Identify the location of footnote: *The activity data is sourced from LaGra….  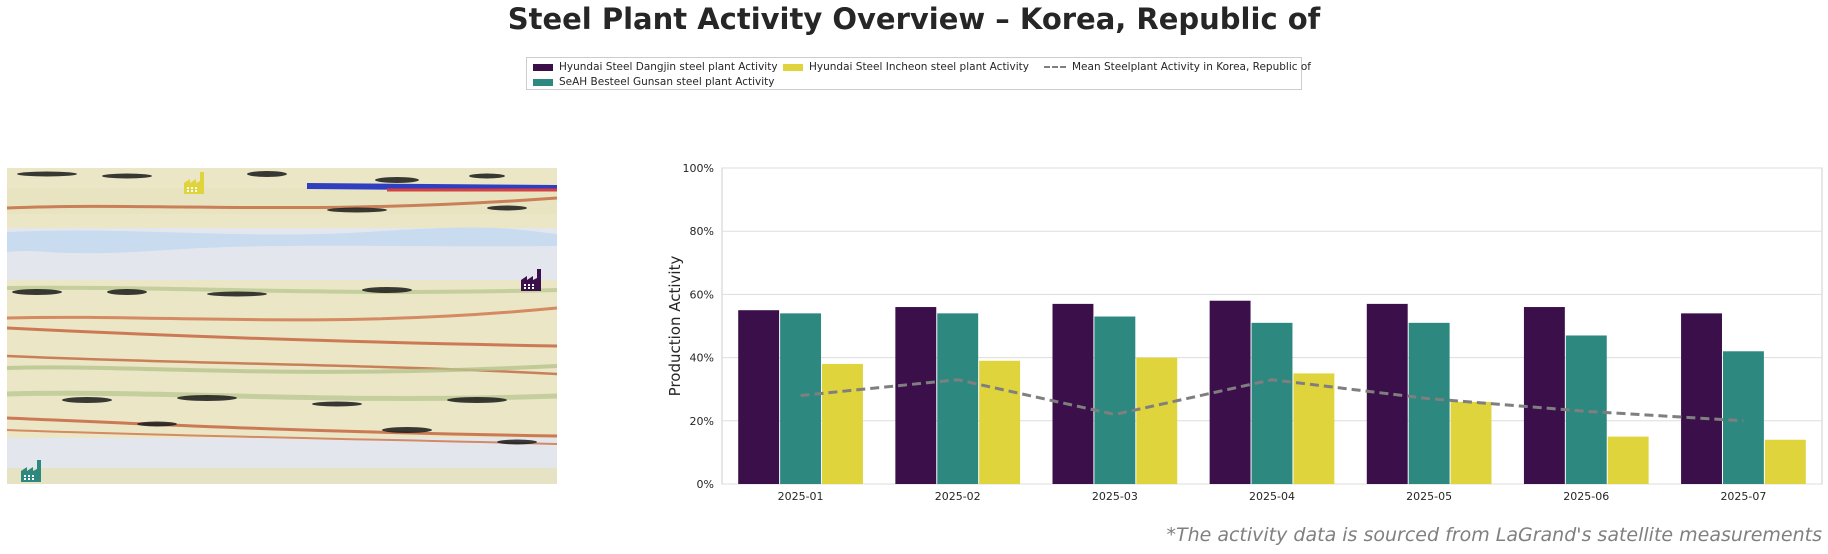
(1494, 535).